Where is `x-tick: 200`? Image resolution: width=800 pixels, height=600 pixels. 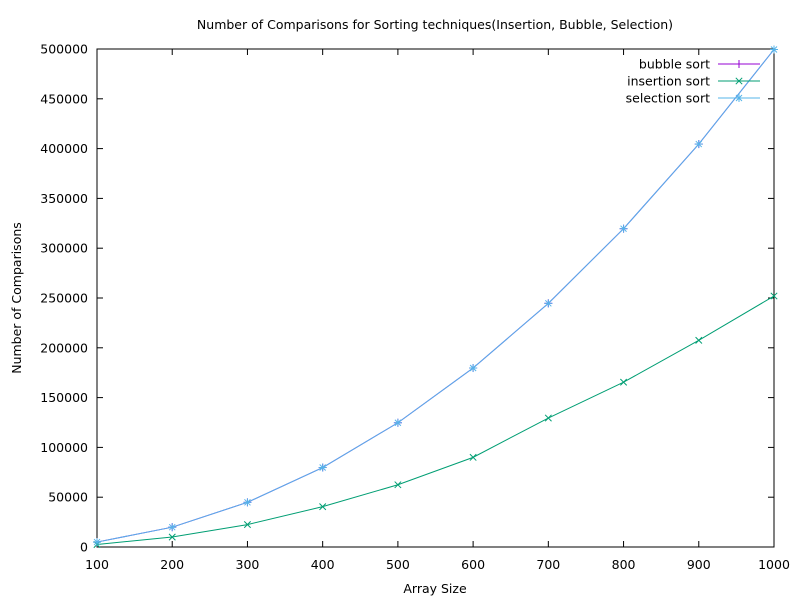
x-tick: 200 is located at coordinates (172, 310).